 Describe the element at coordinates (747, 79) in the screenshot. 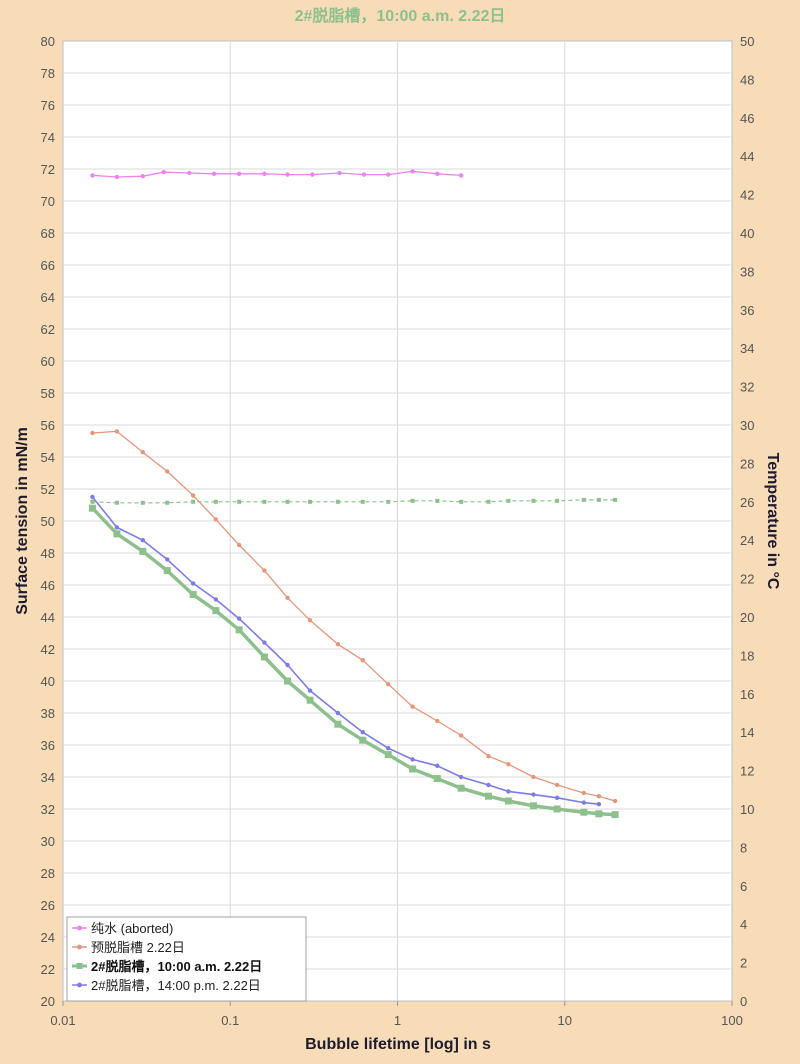

I see `y2-tick-label: 48` at that location.